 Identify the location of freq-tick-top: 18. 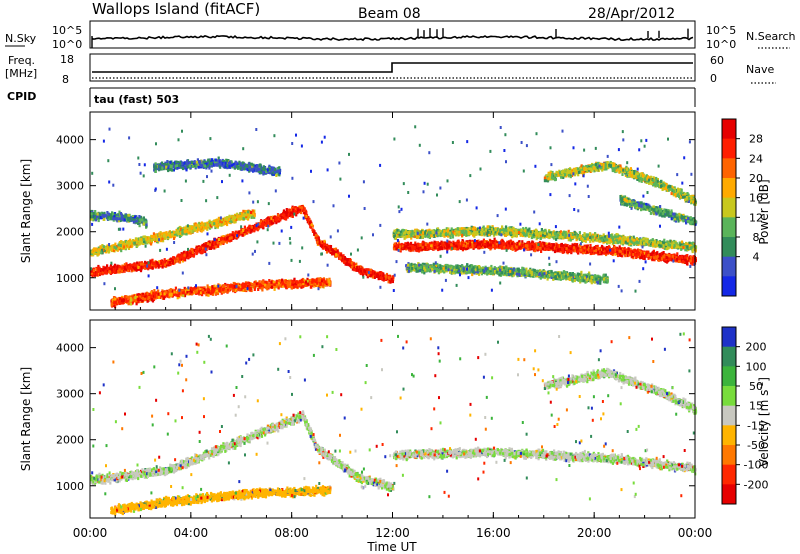
(67, 59).